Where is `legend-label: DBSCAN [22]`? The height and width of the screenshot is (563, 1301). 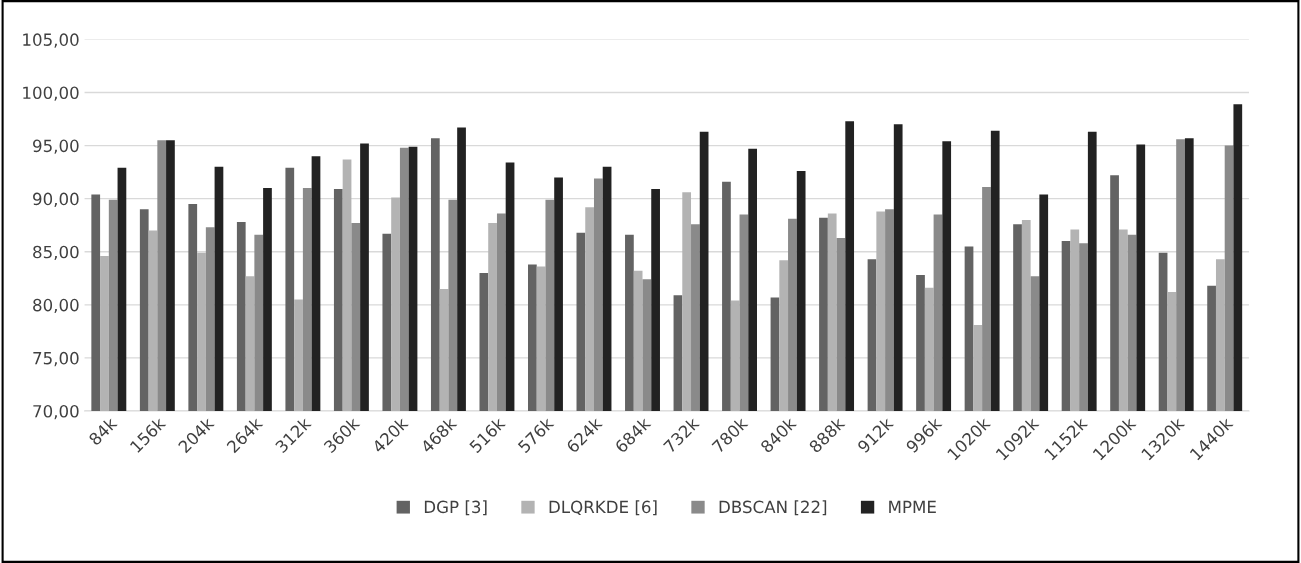
legend-label: DBSCAN [22] is located at coordinates (773, 508).